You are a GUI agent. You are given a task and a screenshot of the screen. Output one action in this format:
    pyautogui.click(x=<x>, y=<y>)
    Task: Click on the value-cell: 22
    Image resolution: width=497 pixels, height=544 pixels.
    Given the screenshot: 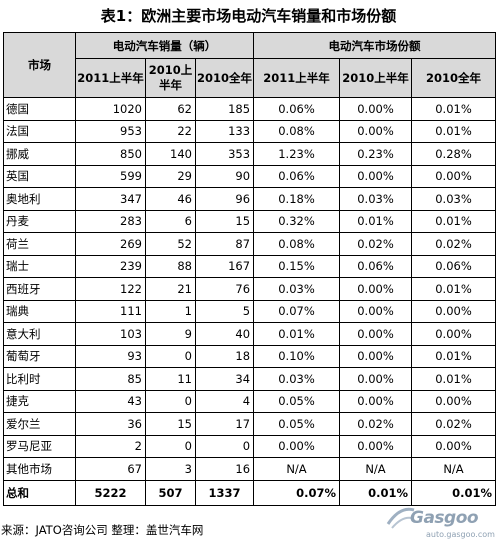 What is the action you would take?
    pyautogui.click(x=170, y=131)
    